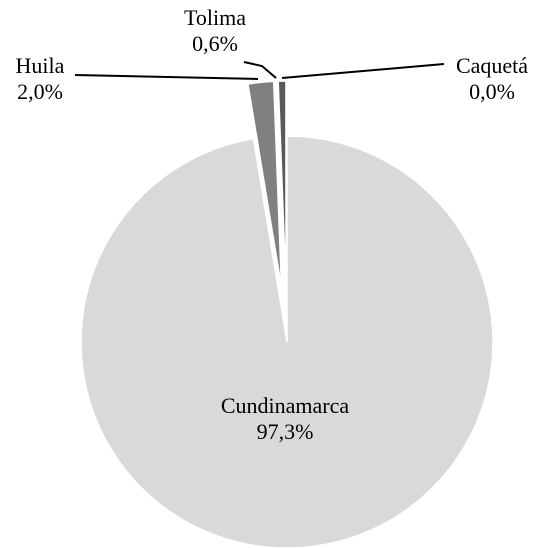 This screenshot has height=548, width=542. What do you see at coordinates (215, 43) in the screenshot?
I see `slice-value-label: 0,6%` at bounding box center [215, 43].